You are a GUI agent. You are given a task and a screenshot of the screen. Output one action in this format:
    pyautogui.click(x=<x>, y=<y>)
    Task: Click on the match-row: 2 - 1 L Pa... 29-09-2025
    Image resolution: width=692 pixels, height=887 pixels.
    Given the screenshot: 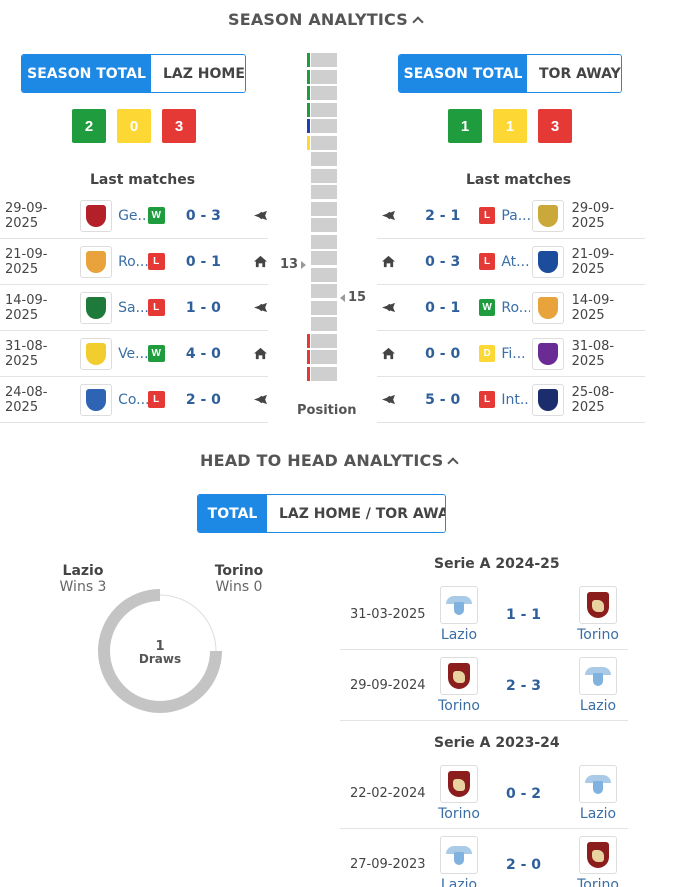 What is the action you would take?
    pyautogui.click(x=511, y=216)
    